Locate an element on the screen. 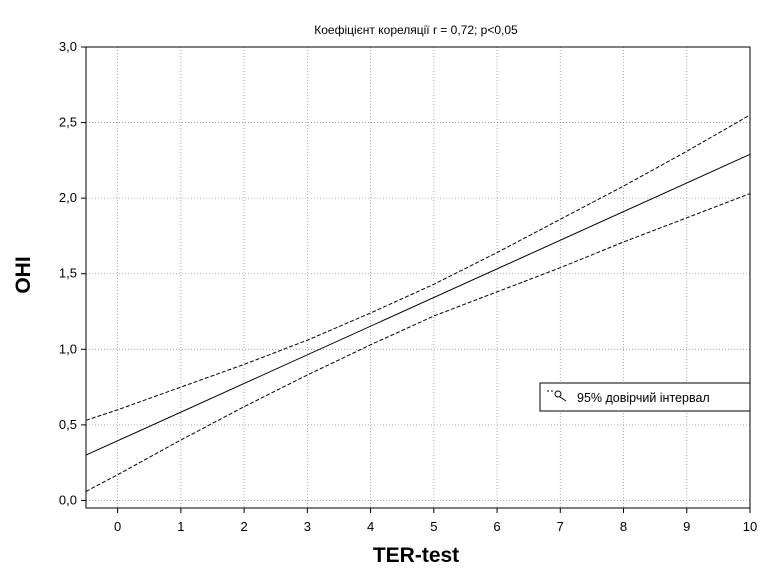  x-tick-label: 9 is located at coordinates (686, 526).